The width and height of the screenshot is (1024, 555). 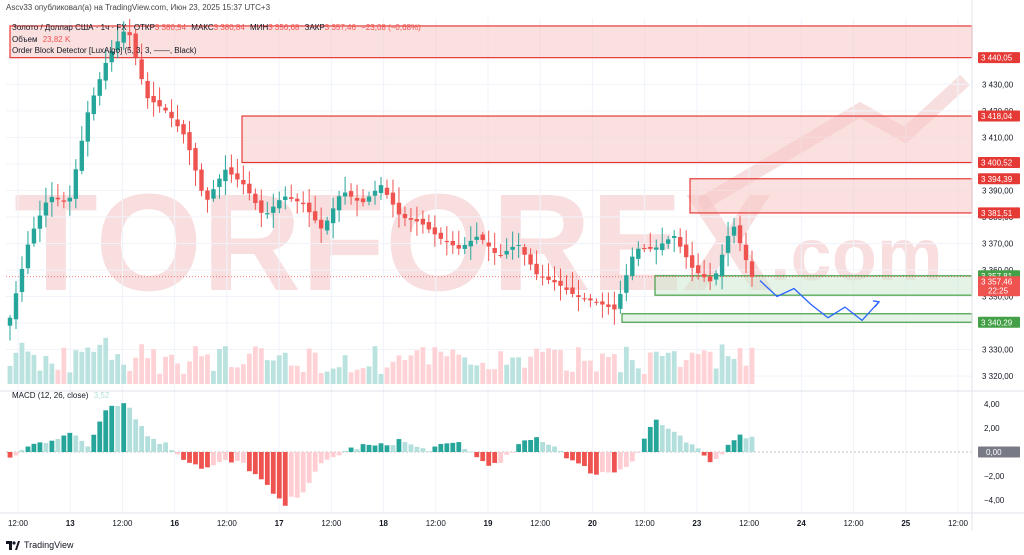 What do you see at coordinates (992, 428) in the screenshot?
I see `macd-tick-label: 2,00` at bounding box center [992, 428].